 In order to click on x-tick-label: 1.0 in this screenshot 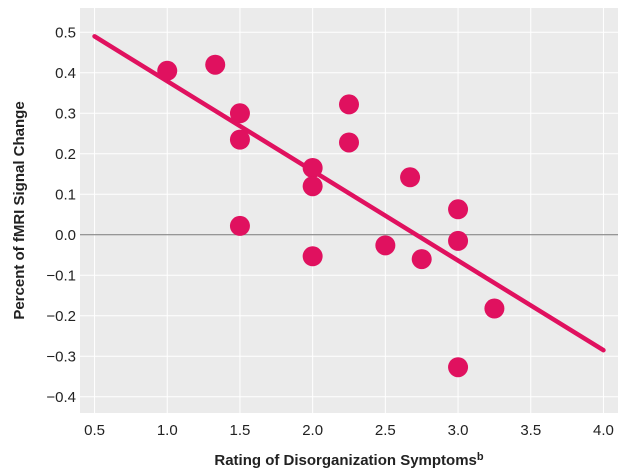, I will do `click(167, 430)`.